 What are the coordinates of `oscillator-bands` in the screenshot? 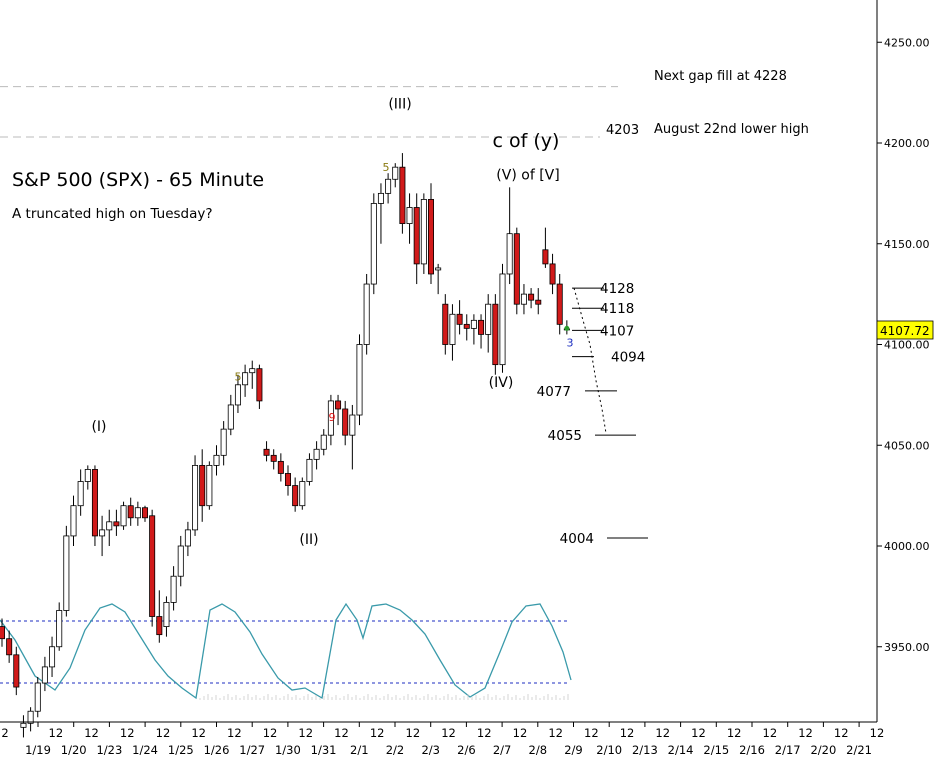 It's located at (285, 652).